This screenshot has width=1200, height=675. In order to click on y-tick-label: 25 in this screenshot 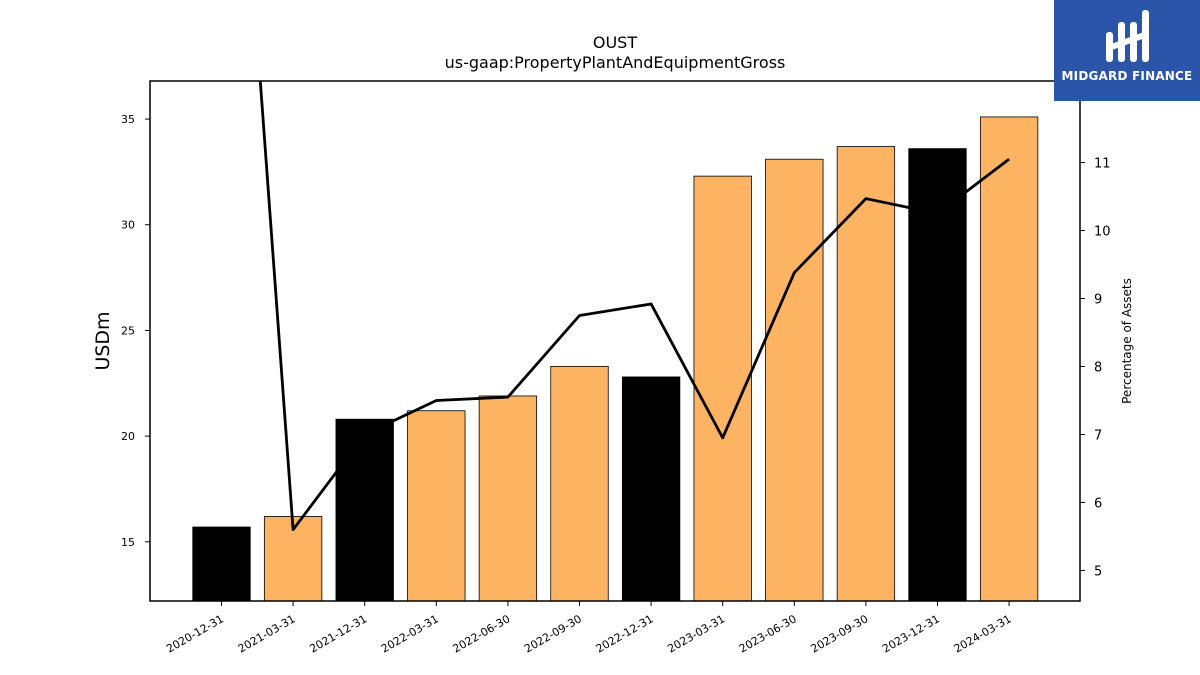, I will do `click(128, 330)`.